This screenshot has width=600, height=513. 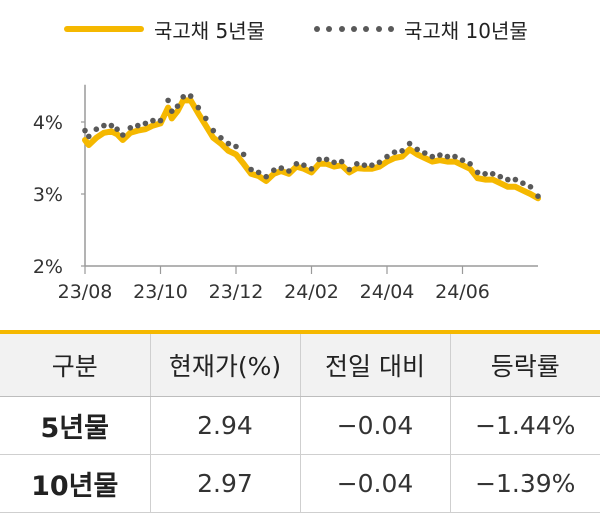 What do you see at coordinates (524, 363) in the screenshot?
I see `header-change-rate: 등락률` at bounding box center [524, 363].